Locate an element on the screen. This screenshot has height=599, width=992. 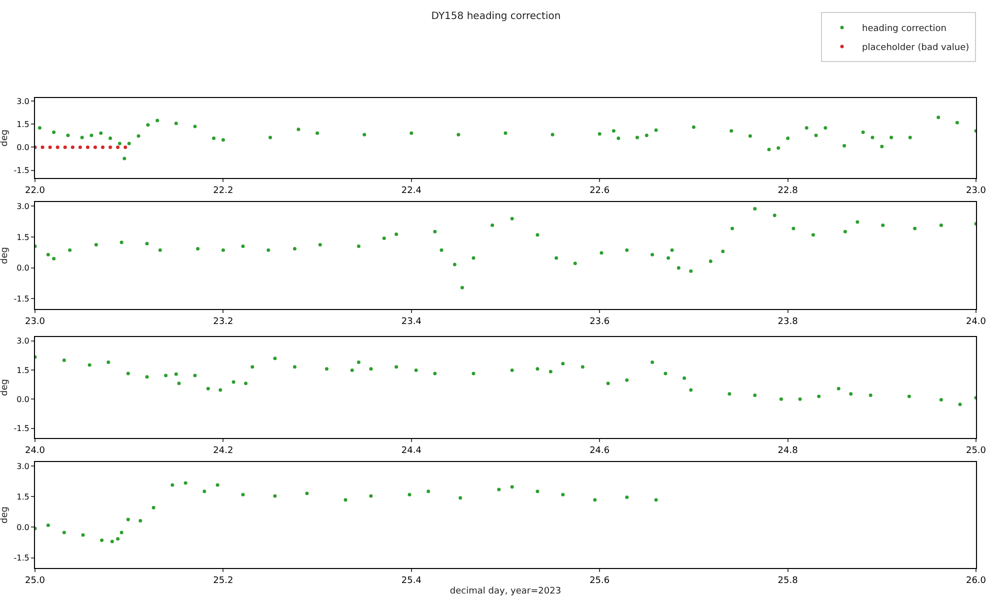
x-tick-label: 24.4 is located at coordinates (411, 451).